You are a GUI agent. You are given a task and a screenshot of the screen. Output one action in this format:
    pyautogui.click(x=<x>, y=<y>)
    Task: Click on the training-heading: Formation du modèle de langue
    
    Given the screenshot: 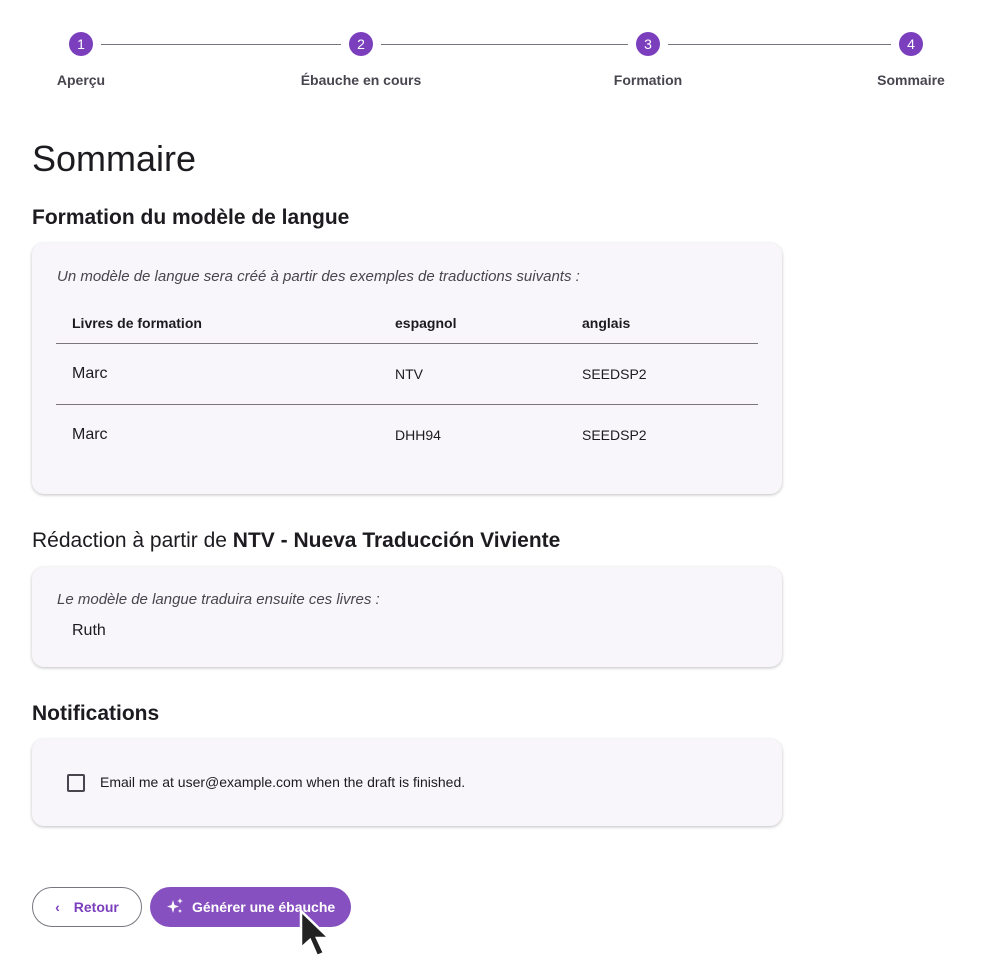 What is the action you would take?
    pyautogui.click(x=191, y=217)
    